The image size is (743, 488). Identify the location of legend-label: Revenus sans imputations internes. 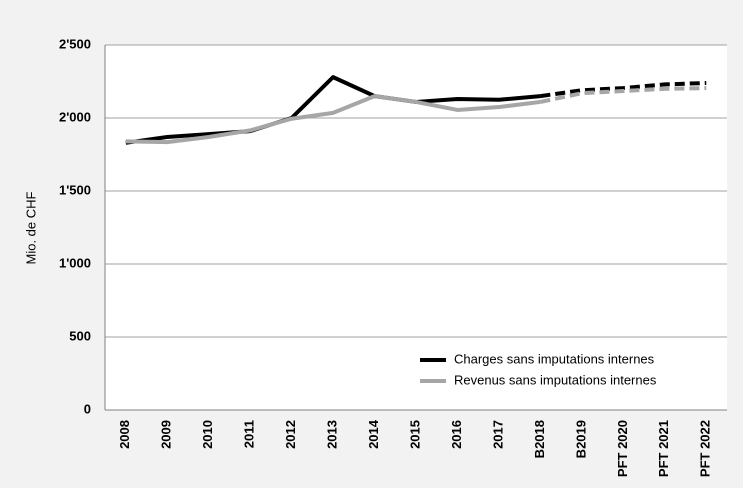
(555, 379).